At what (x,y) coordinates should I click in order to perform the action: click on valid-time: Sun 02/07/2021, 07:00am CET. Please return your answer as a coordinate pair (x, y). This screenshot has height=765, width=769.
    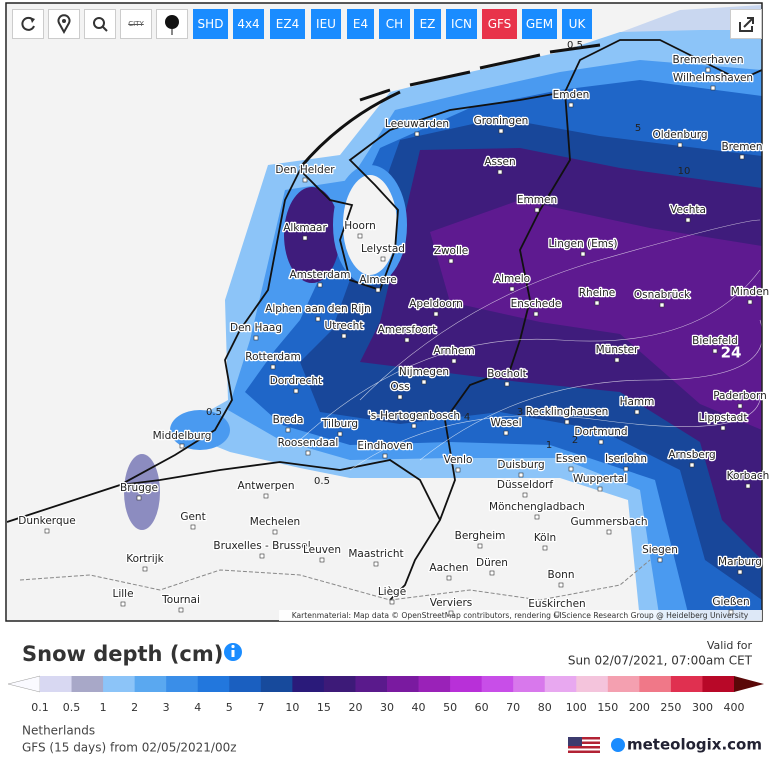
    Looking at the image, I should click on (660, 661).